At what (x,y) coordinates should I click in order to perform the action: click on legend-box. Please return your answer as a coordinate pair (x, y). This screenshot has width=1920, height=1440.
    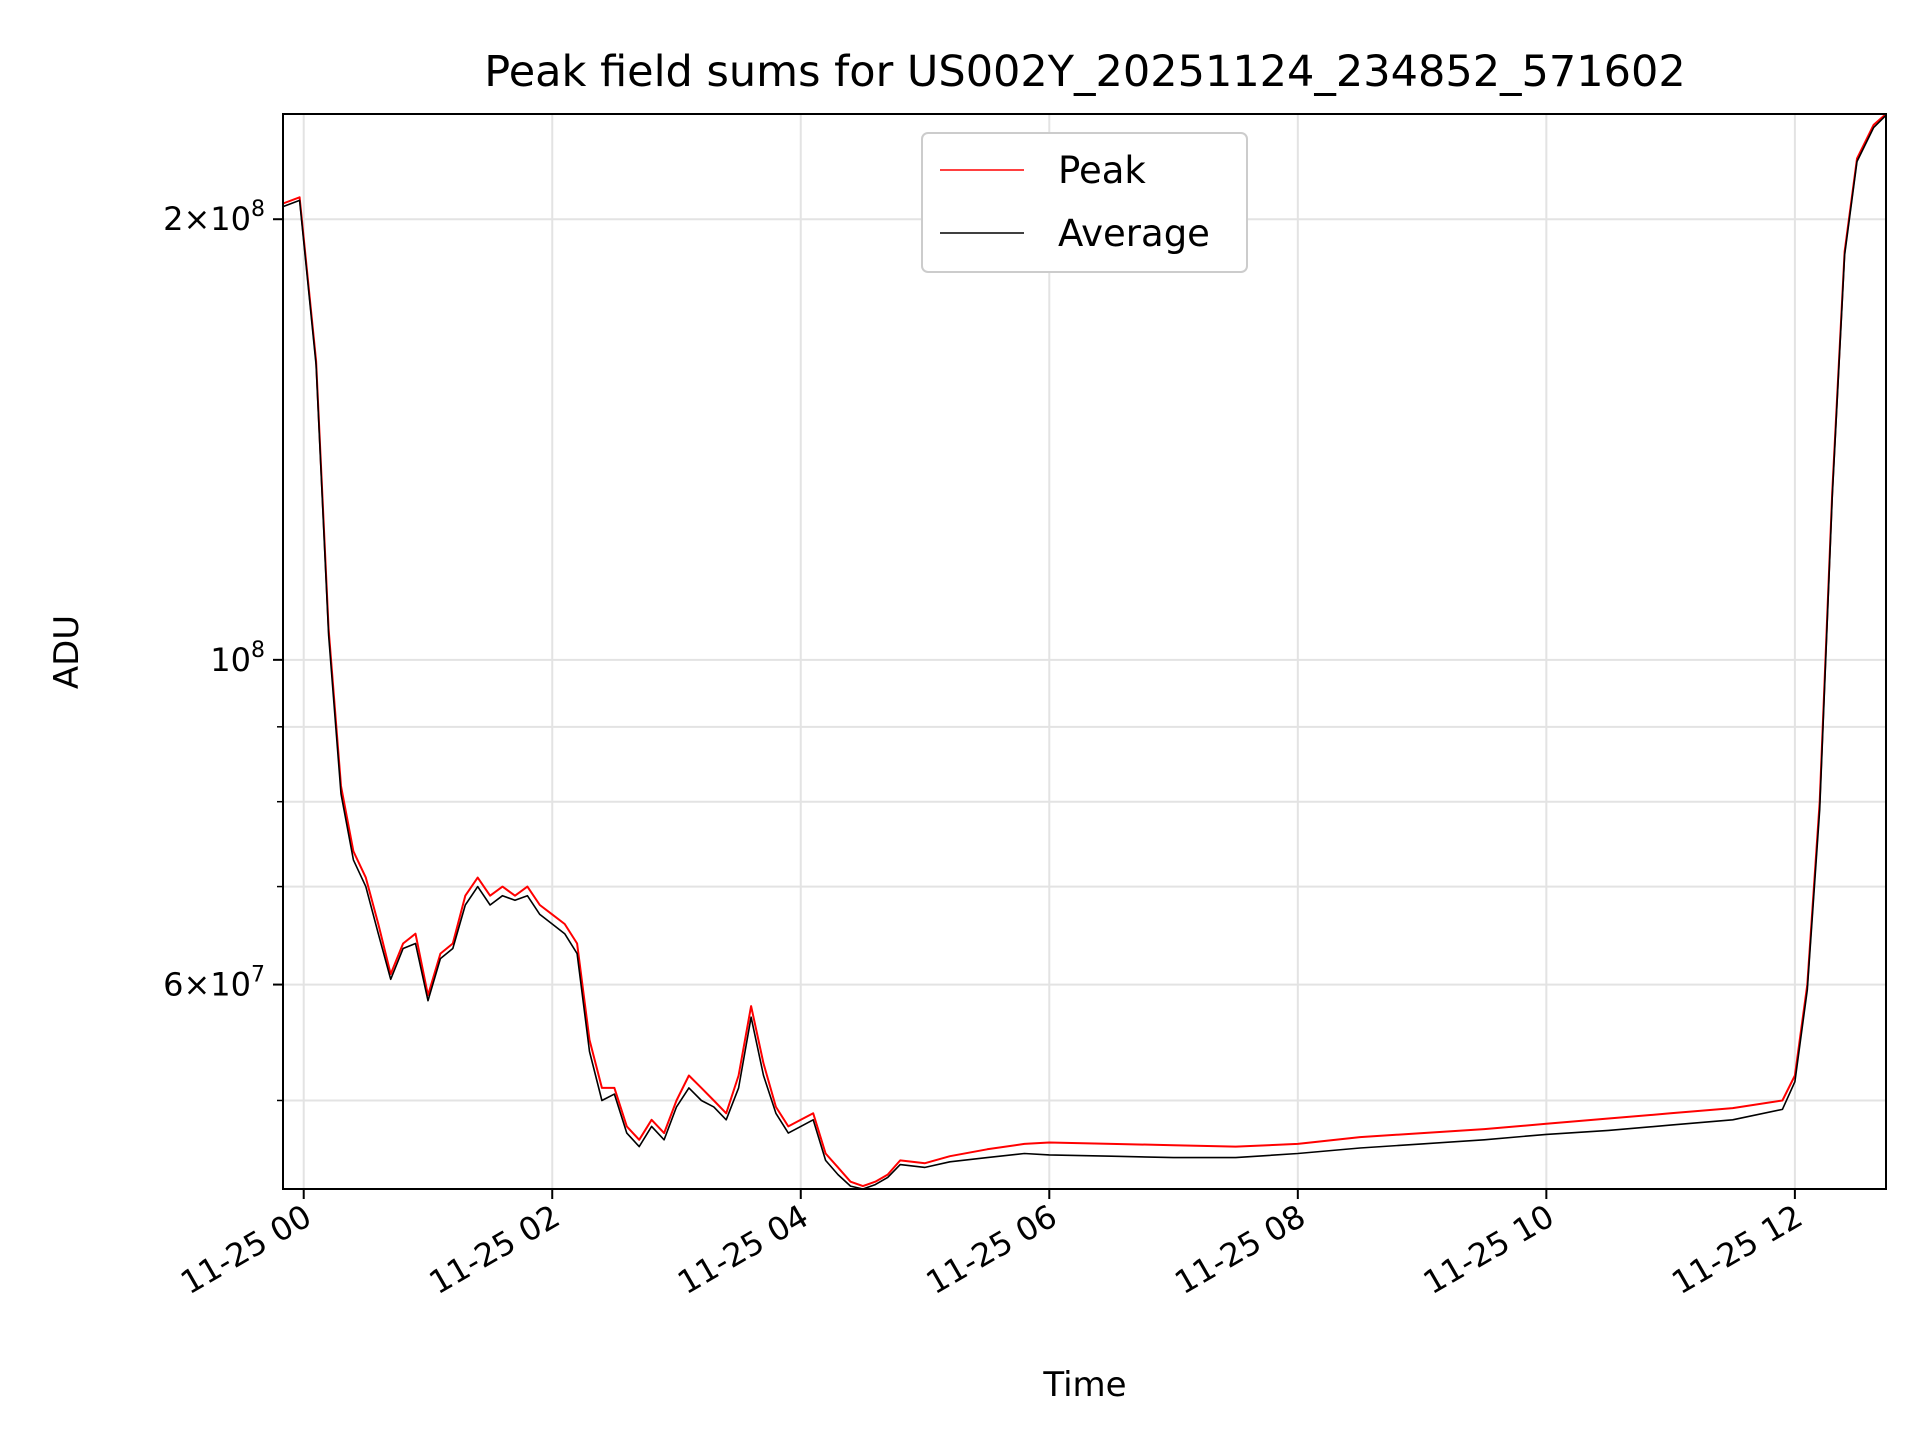
    Looking at the image, I should click on (1084, 202).